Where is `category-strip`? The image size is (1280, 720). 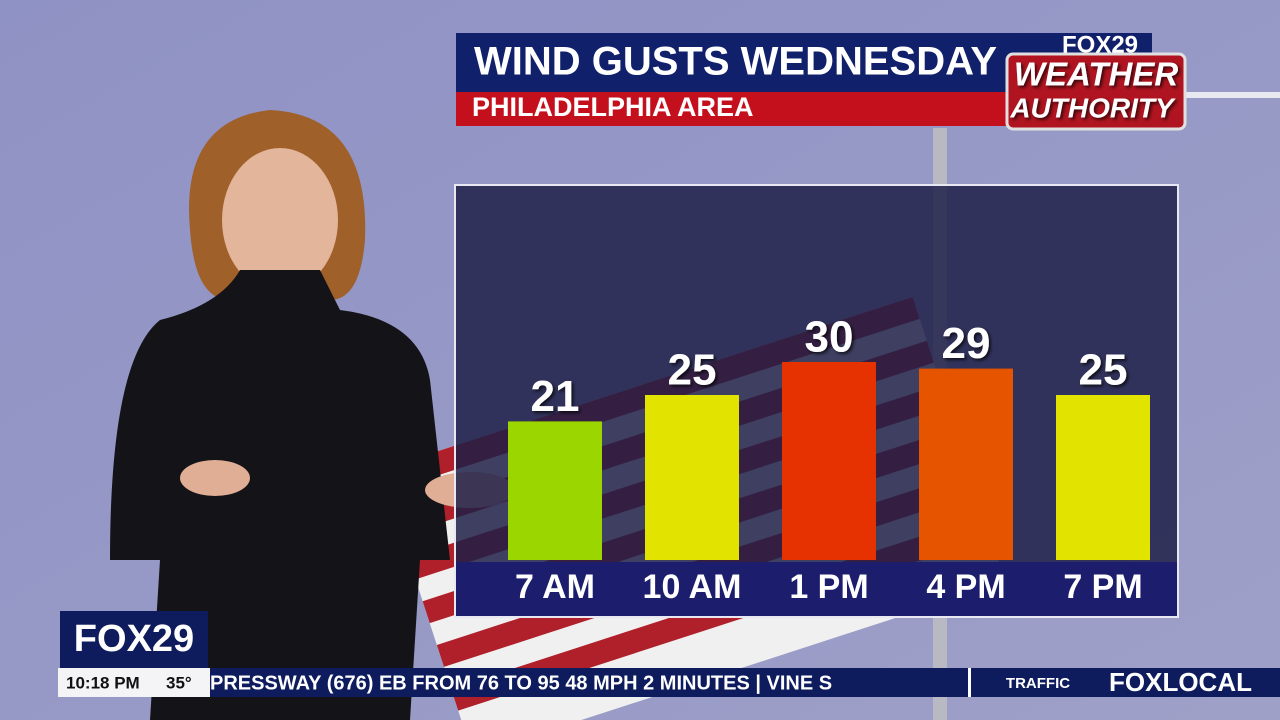 category-strip is located at coordinates (816, 589).